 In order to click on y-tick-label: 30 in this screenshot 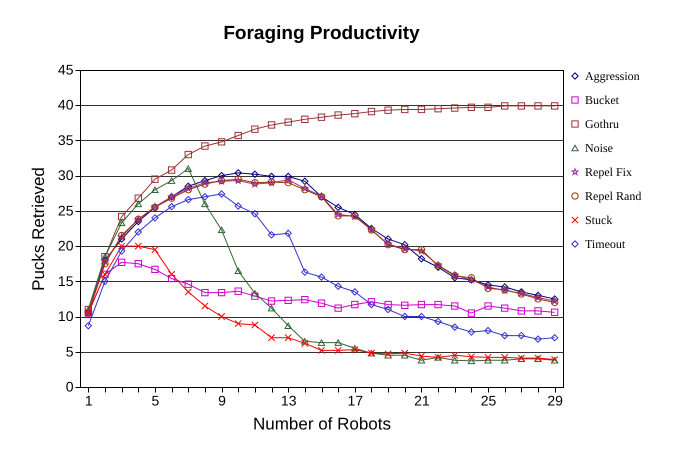, I will do `click(66, 175)`.